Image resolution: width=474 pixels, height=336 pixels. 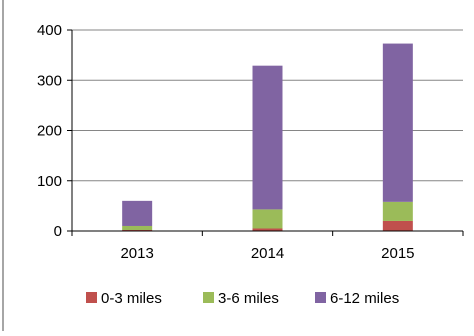 I want to click on x-tick-label: 2015, so click(x=397, y=253).